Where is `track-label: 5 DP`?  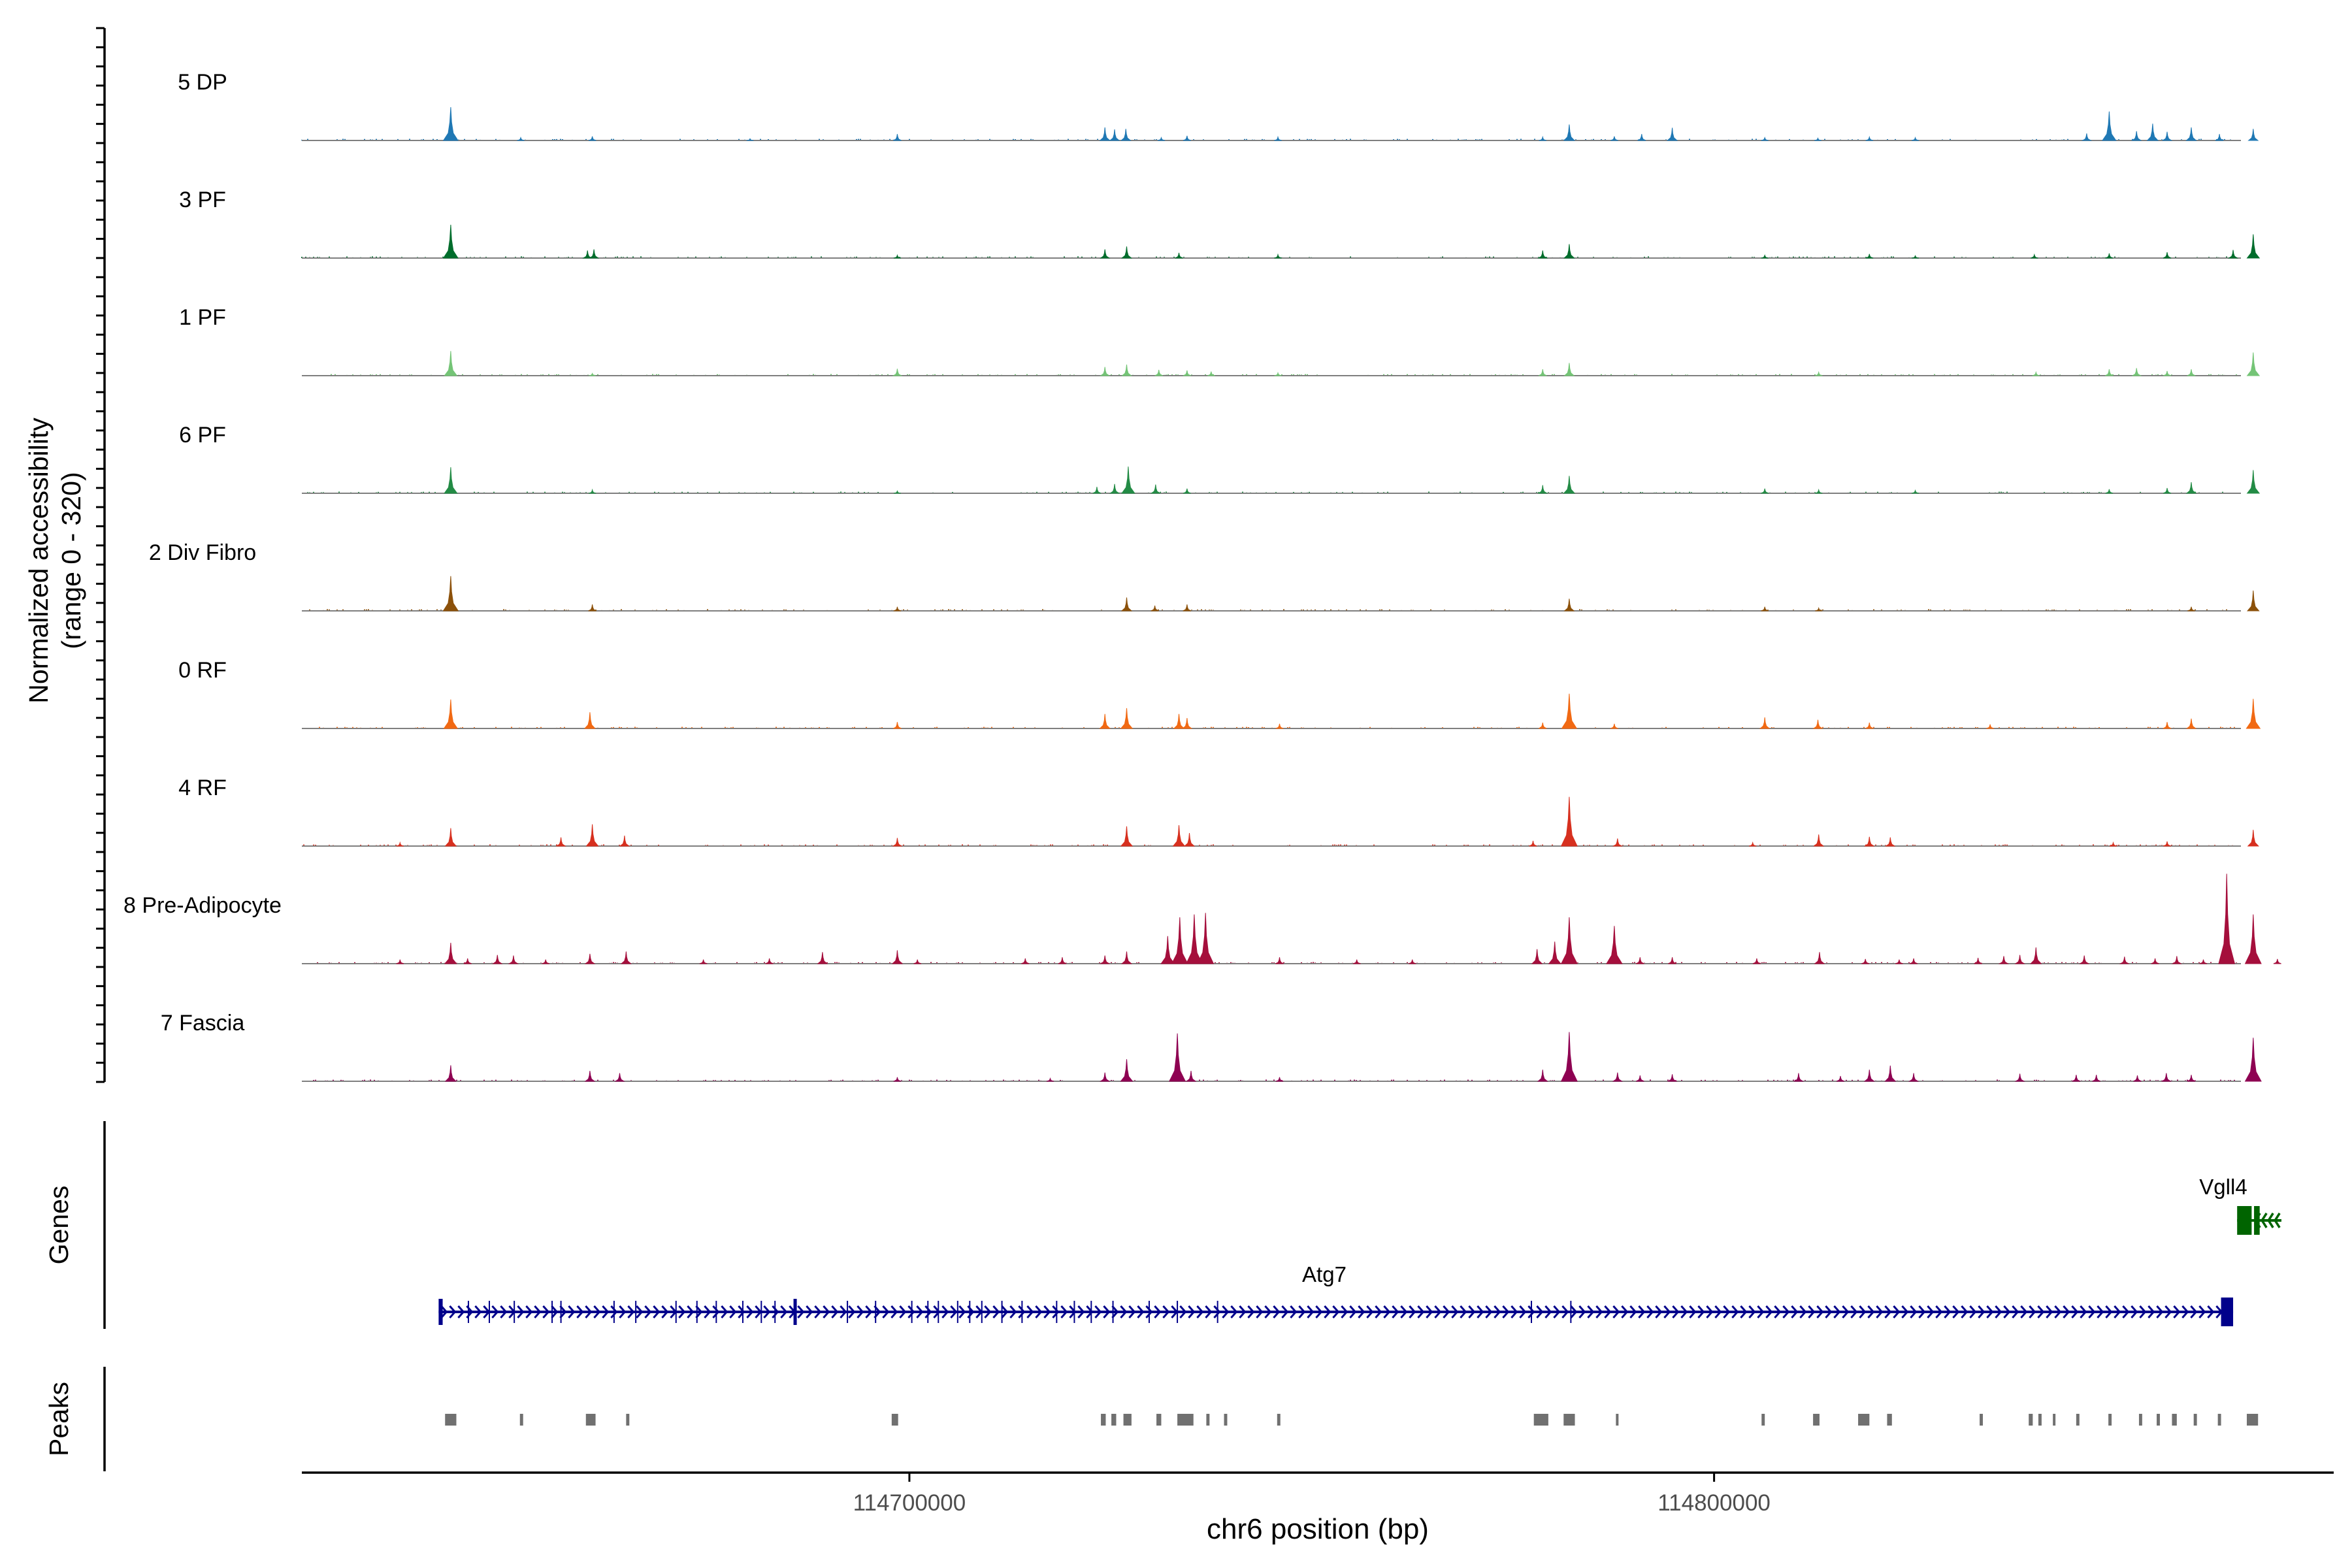 track-label: 5 DP is located at coordinates (202, 82).